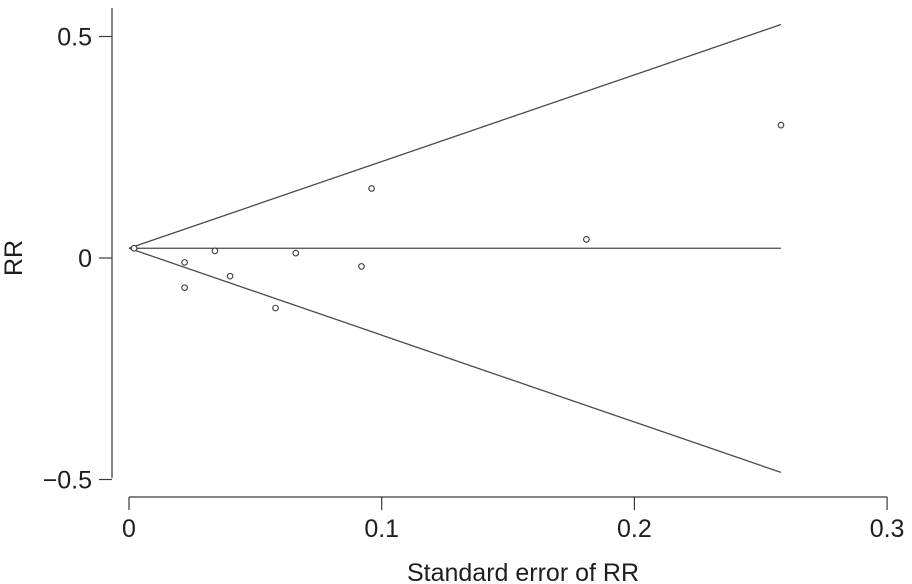  What do you see at coordinates (14, 258) in the screenshot?
I see `y-axis-title: RR` at bounding box center [14, 258].